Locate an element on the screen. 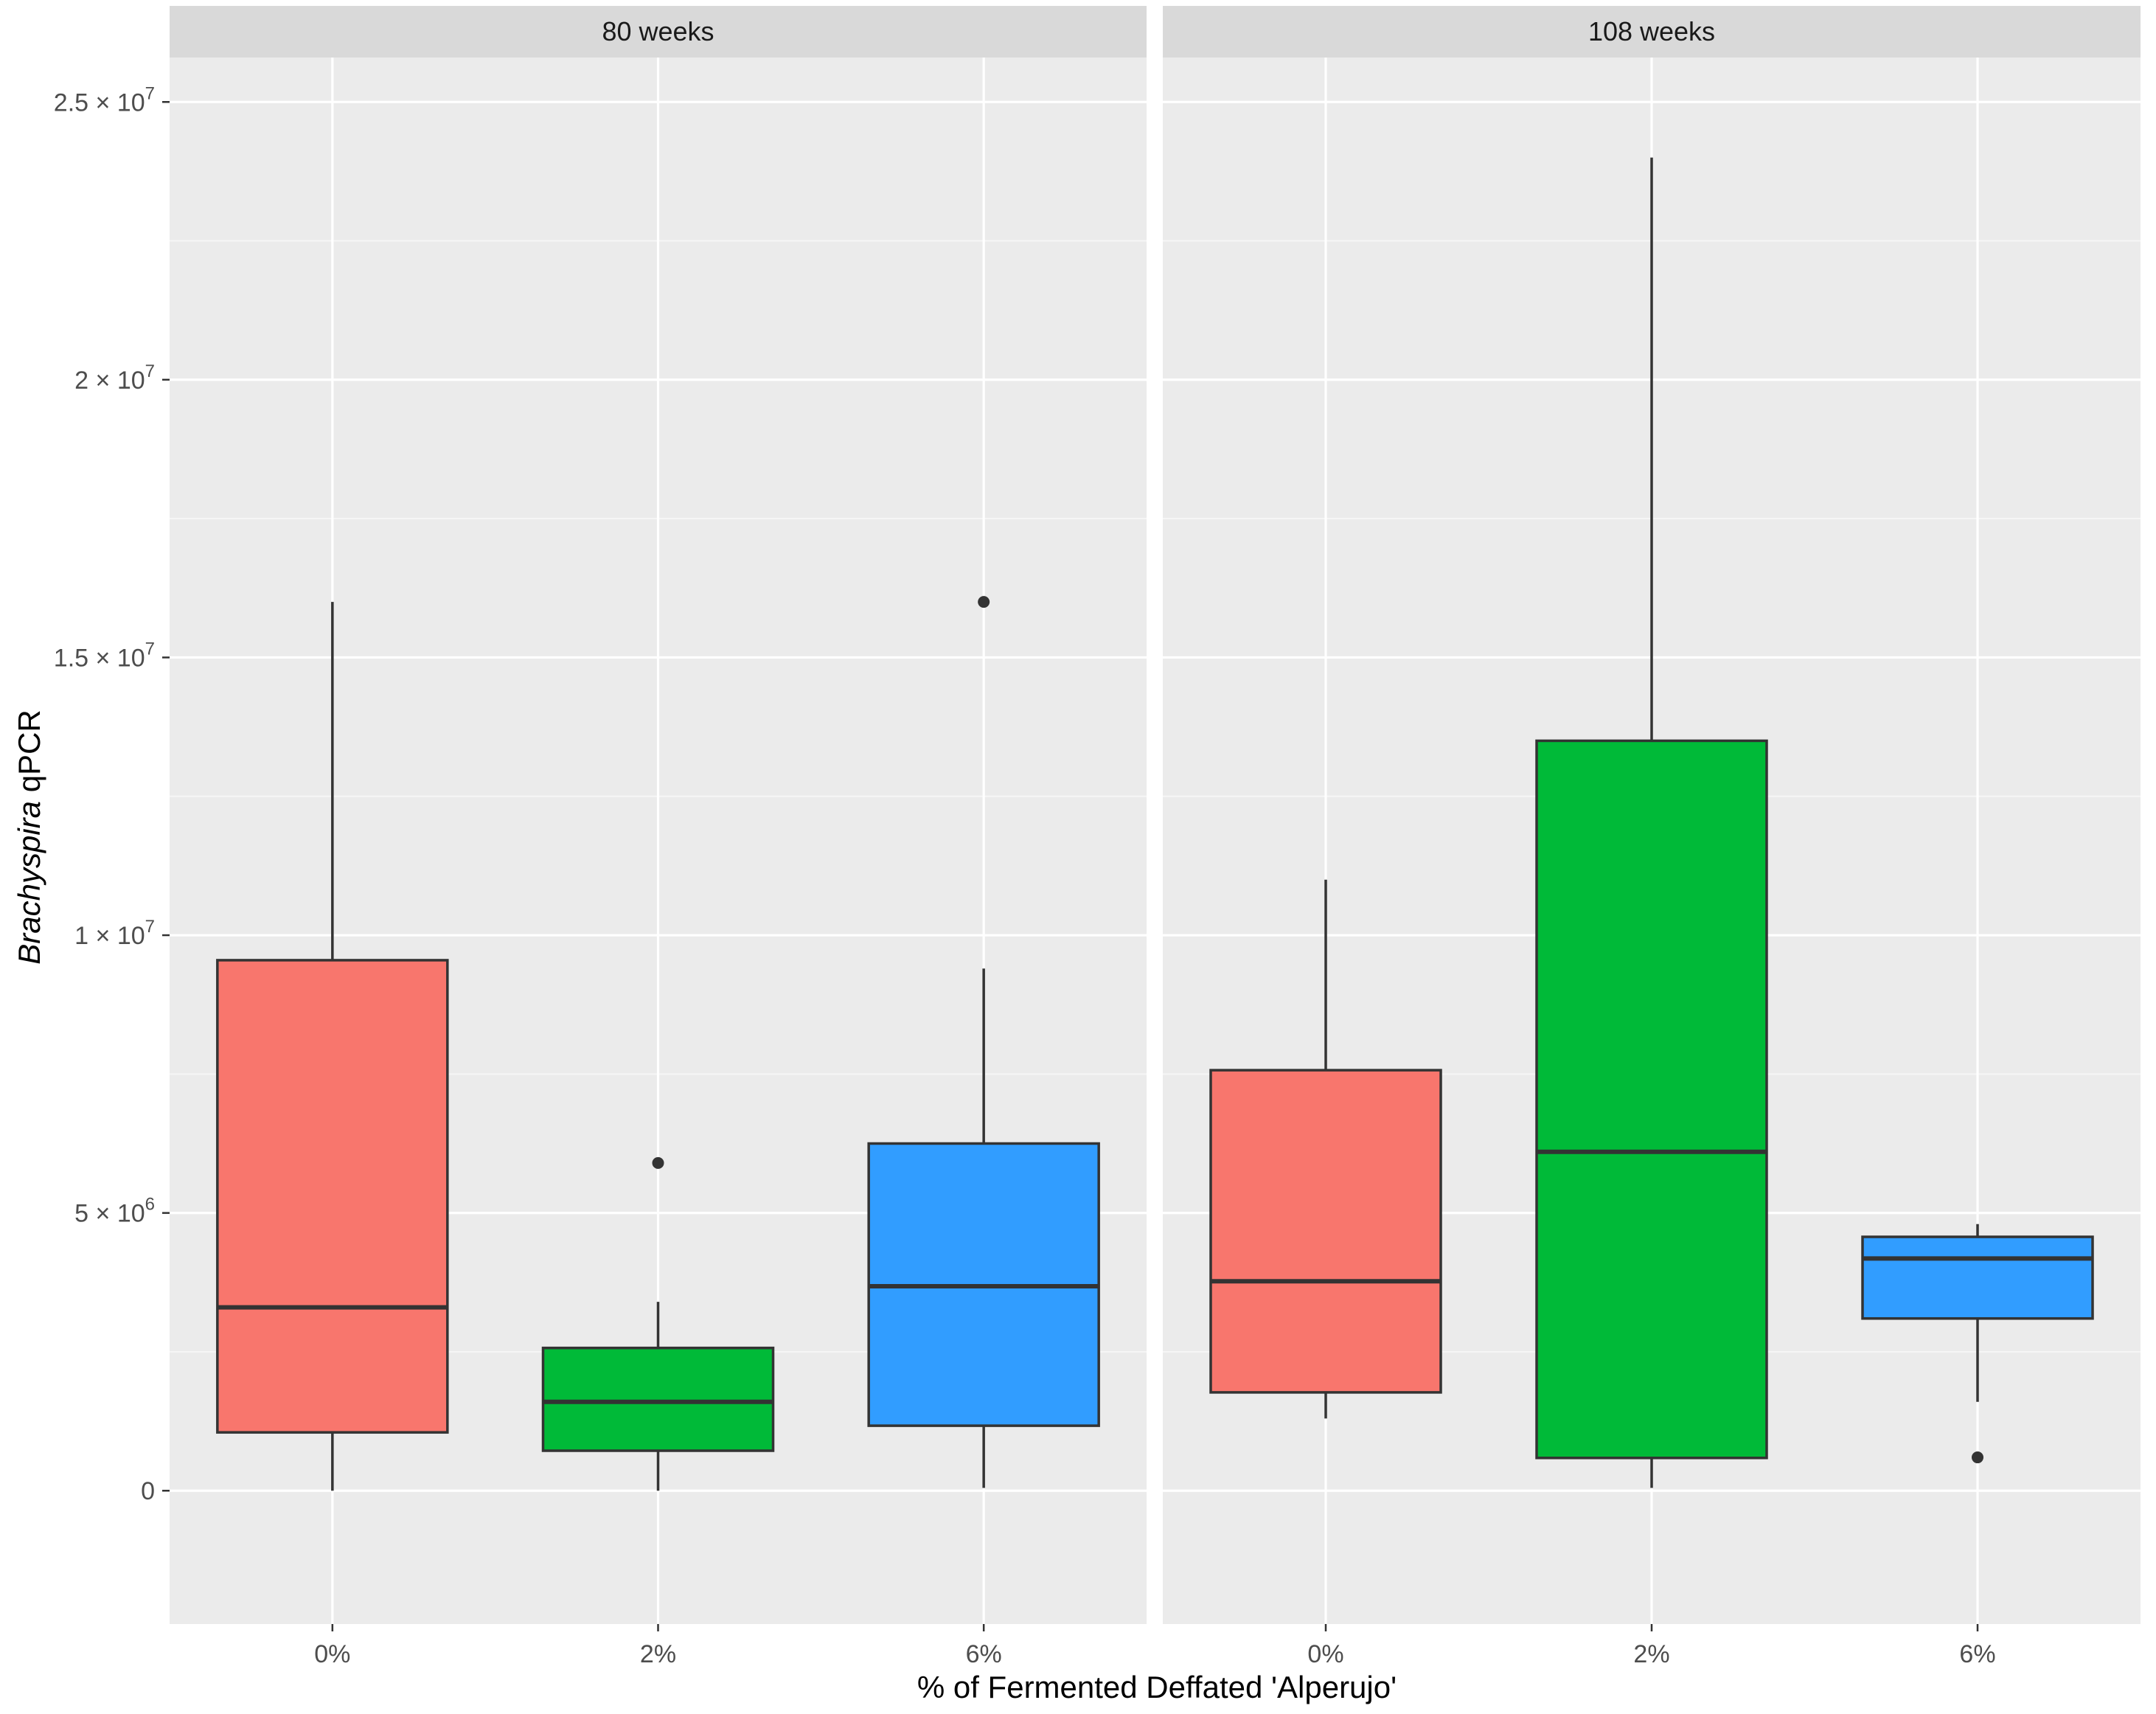 This screenshot has width=2156, height=1714. y-axis-title-italic: Brachyspira is located at coordinates (29, 883).